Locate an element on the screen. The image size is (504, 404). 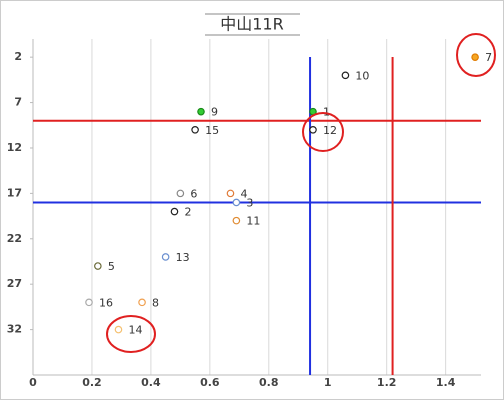
point-label: 10 is located at coordinates (362, 75).